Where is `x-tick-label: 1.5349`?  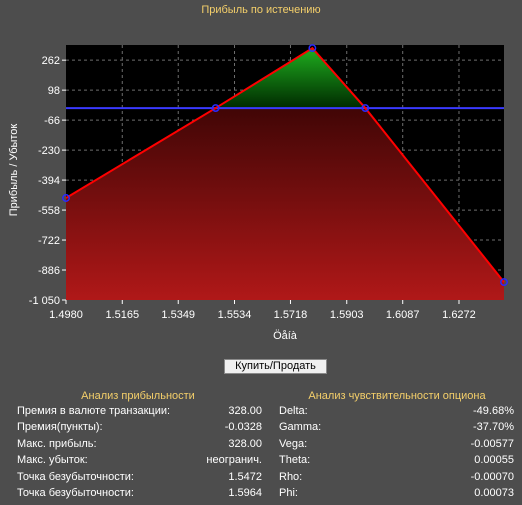
x-tick-label: 1.5349 is located at coordinates (178, 315).